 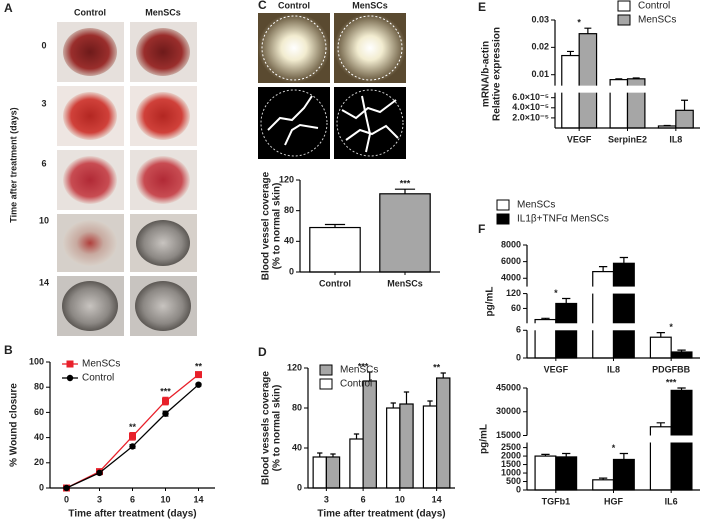 I want to click on panel-label: F, so click(x=481, y=229).